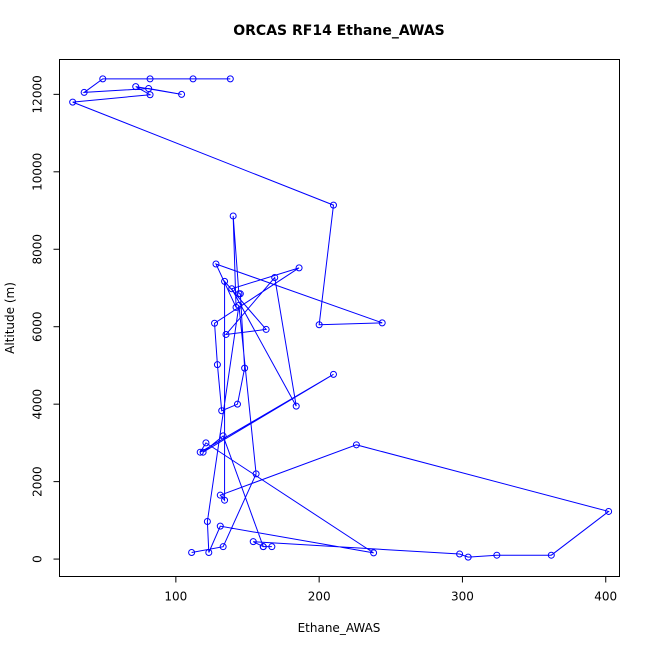 The width and height of the screenshot is (650, 654). What do you see at coordinates (38, 172) in the screenshot?
I see `y-tick-label: 10000` at bounding box center [38, 172].